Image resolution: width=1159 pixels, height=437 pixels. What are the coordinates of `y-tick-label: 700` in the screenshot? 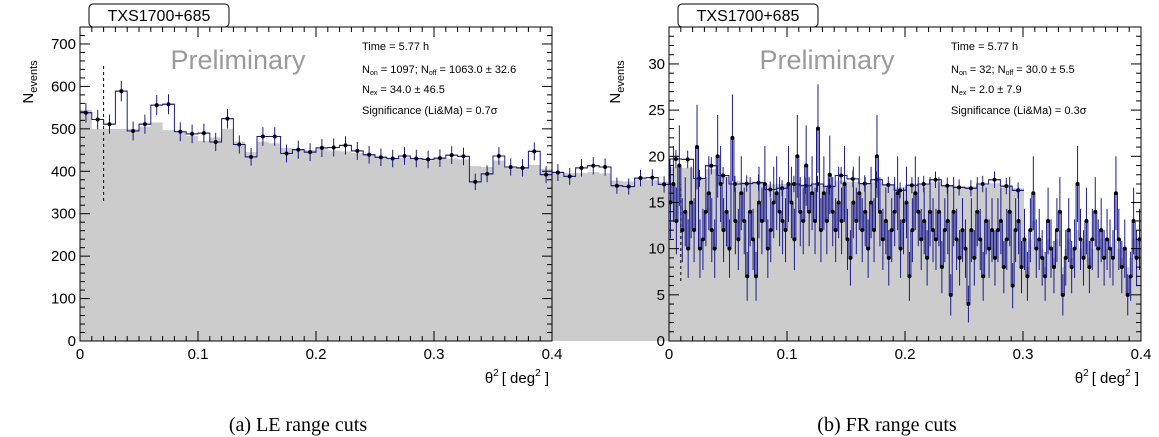 It's located at (63, 44).